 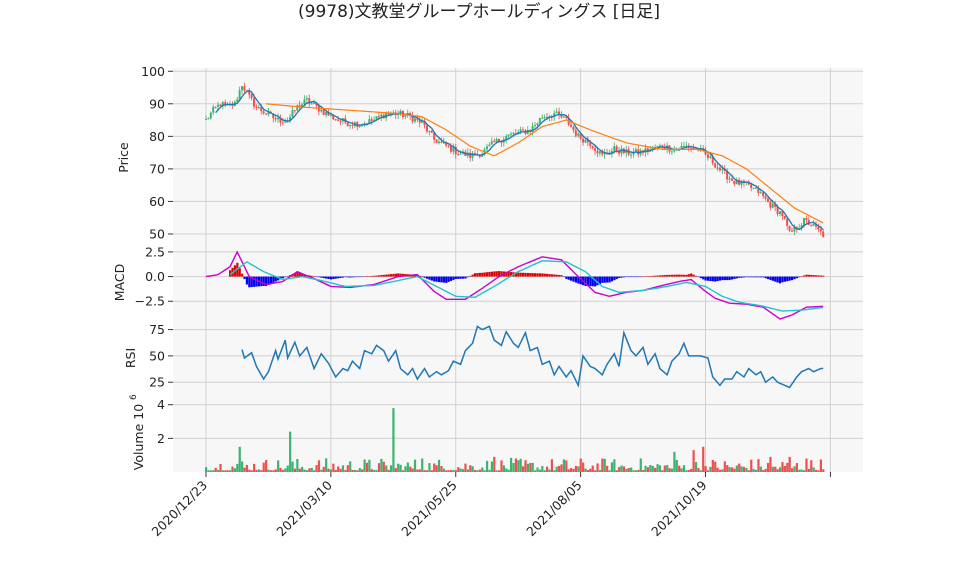 I want to click on x-tick-label: 2021/05/25, so click(x=429, y=509).